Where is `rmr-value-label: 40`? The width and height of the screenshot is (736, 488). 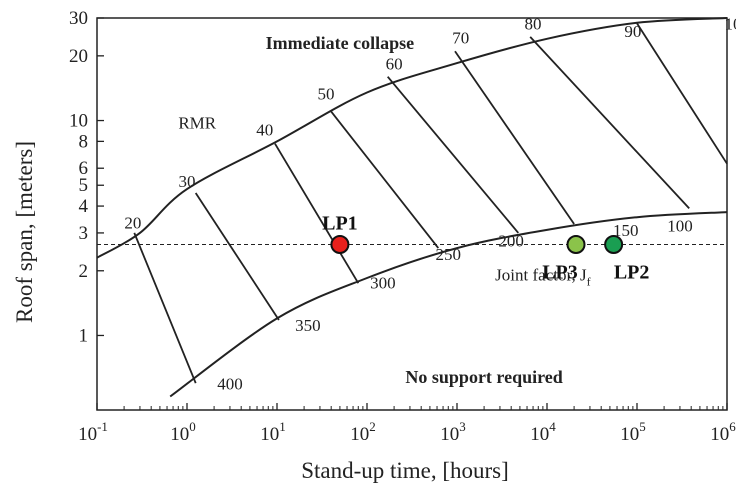 rmr-value-label: 40 is located at coordinates (264, 130).